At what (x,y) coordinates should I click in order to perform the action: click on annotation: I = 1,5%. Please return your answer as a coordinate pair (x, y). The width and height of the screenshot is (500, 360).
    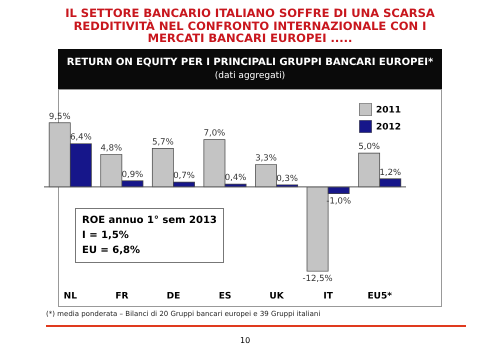
    Looking at the image, I should click on (106, 236).